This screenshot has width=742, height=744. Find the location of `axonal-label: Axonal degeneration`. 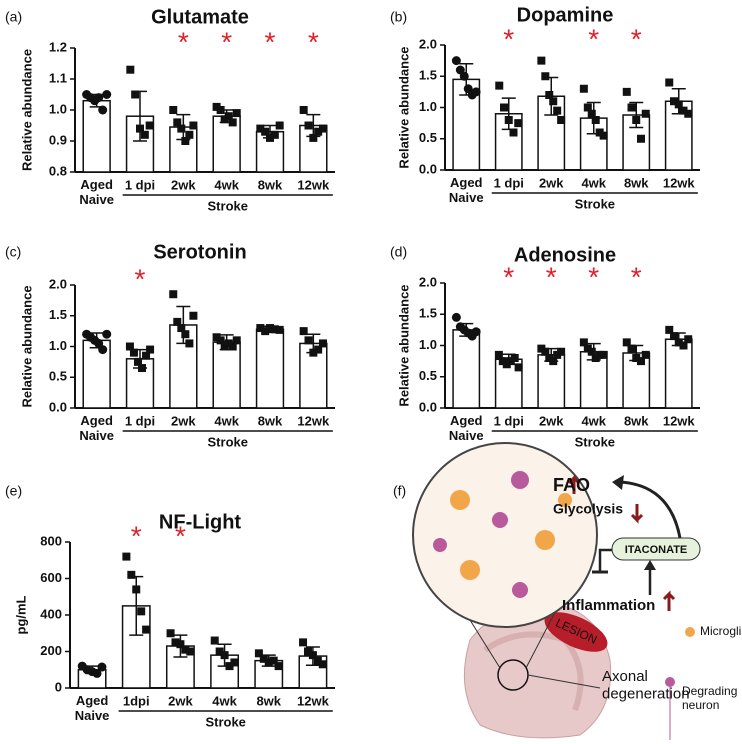

axonal-label: Axonal degeneration is located at coordinates (646, 685).